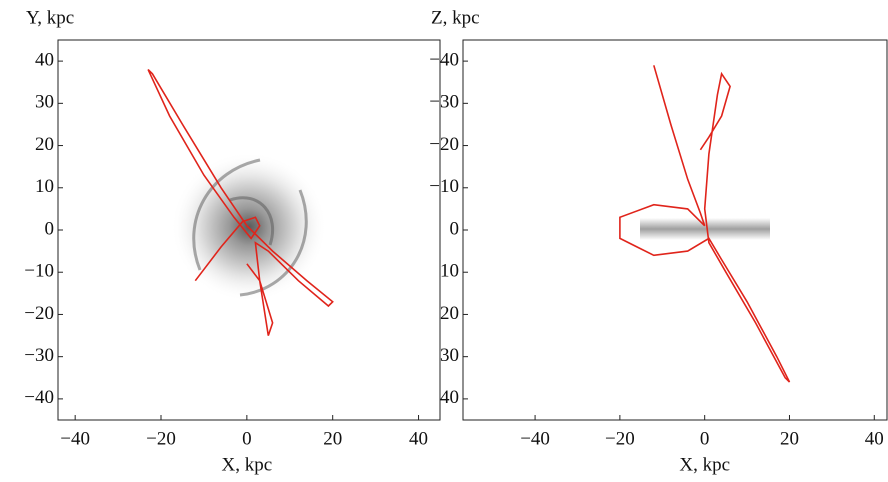  Describe the element at coordinates (455, 17) in the screenshot. I see `y-axis-label: Z, kpc` at that location.